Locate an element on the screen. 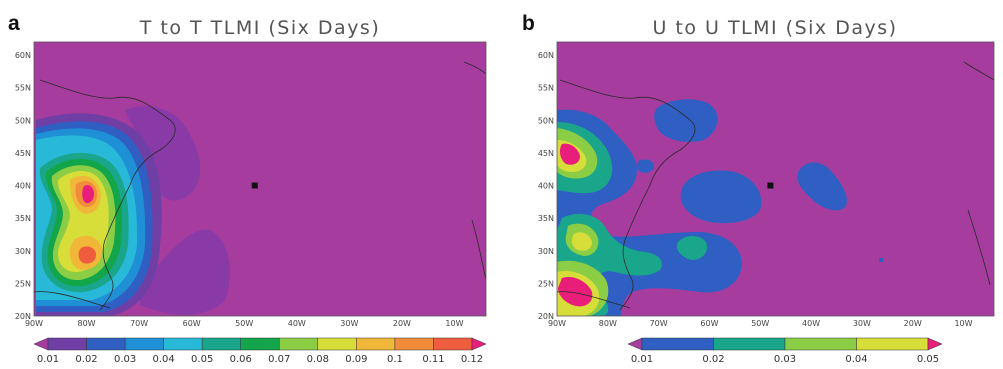 This screenshot has width=1003, height=369. panel-b-coastline is located at coordinates (627, 195).